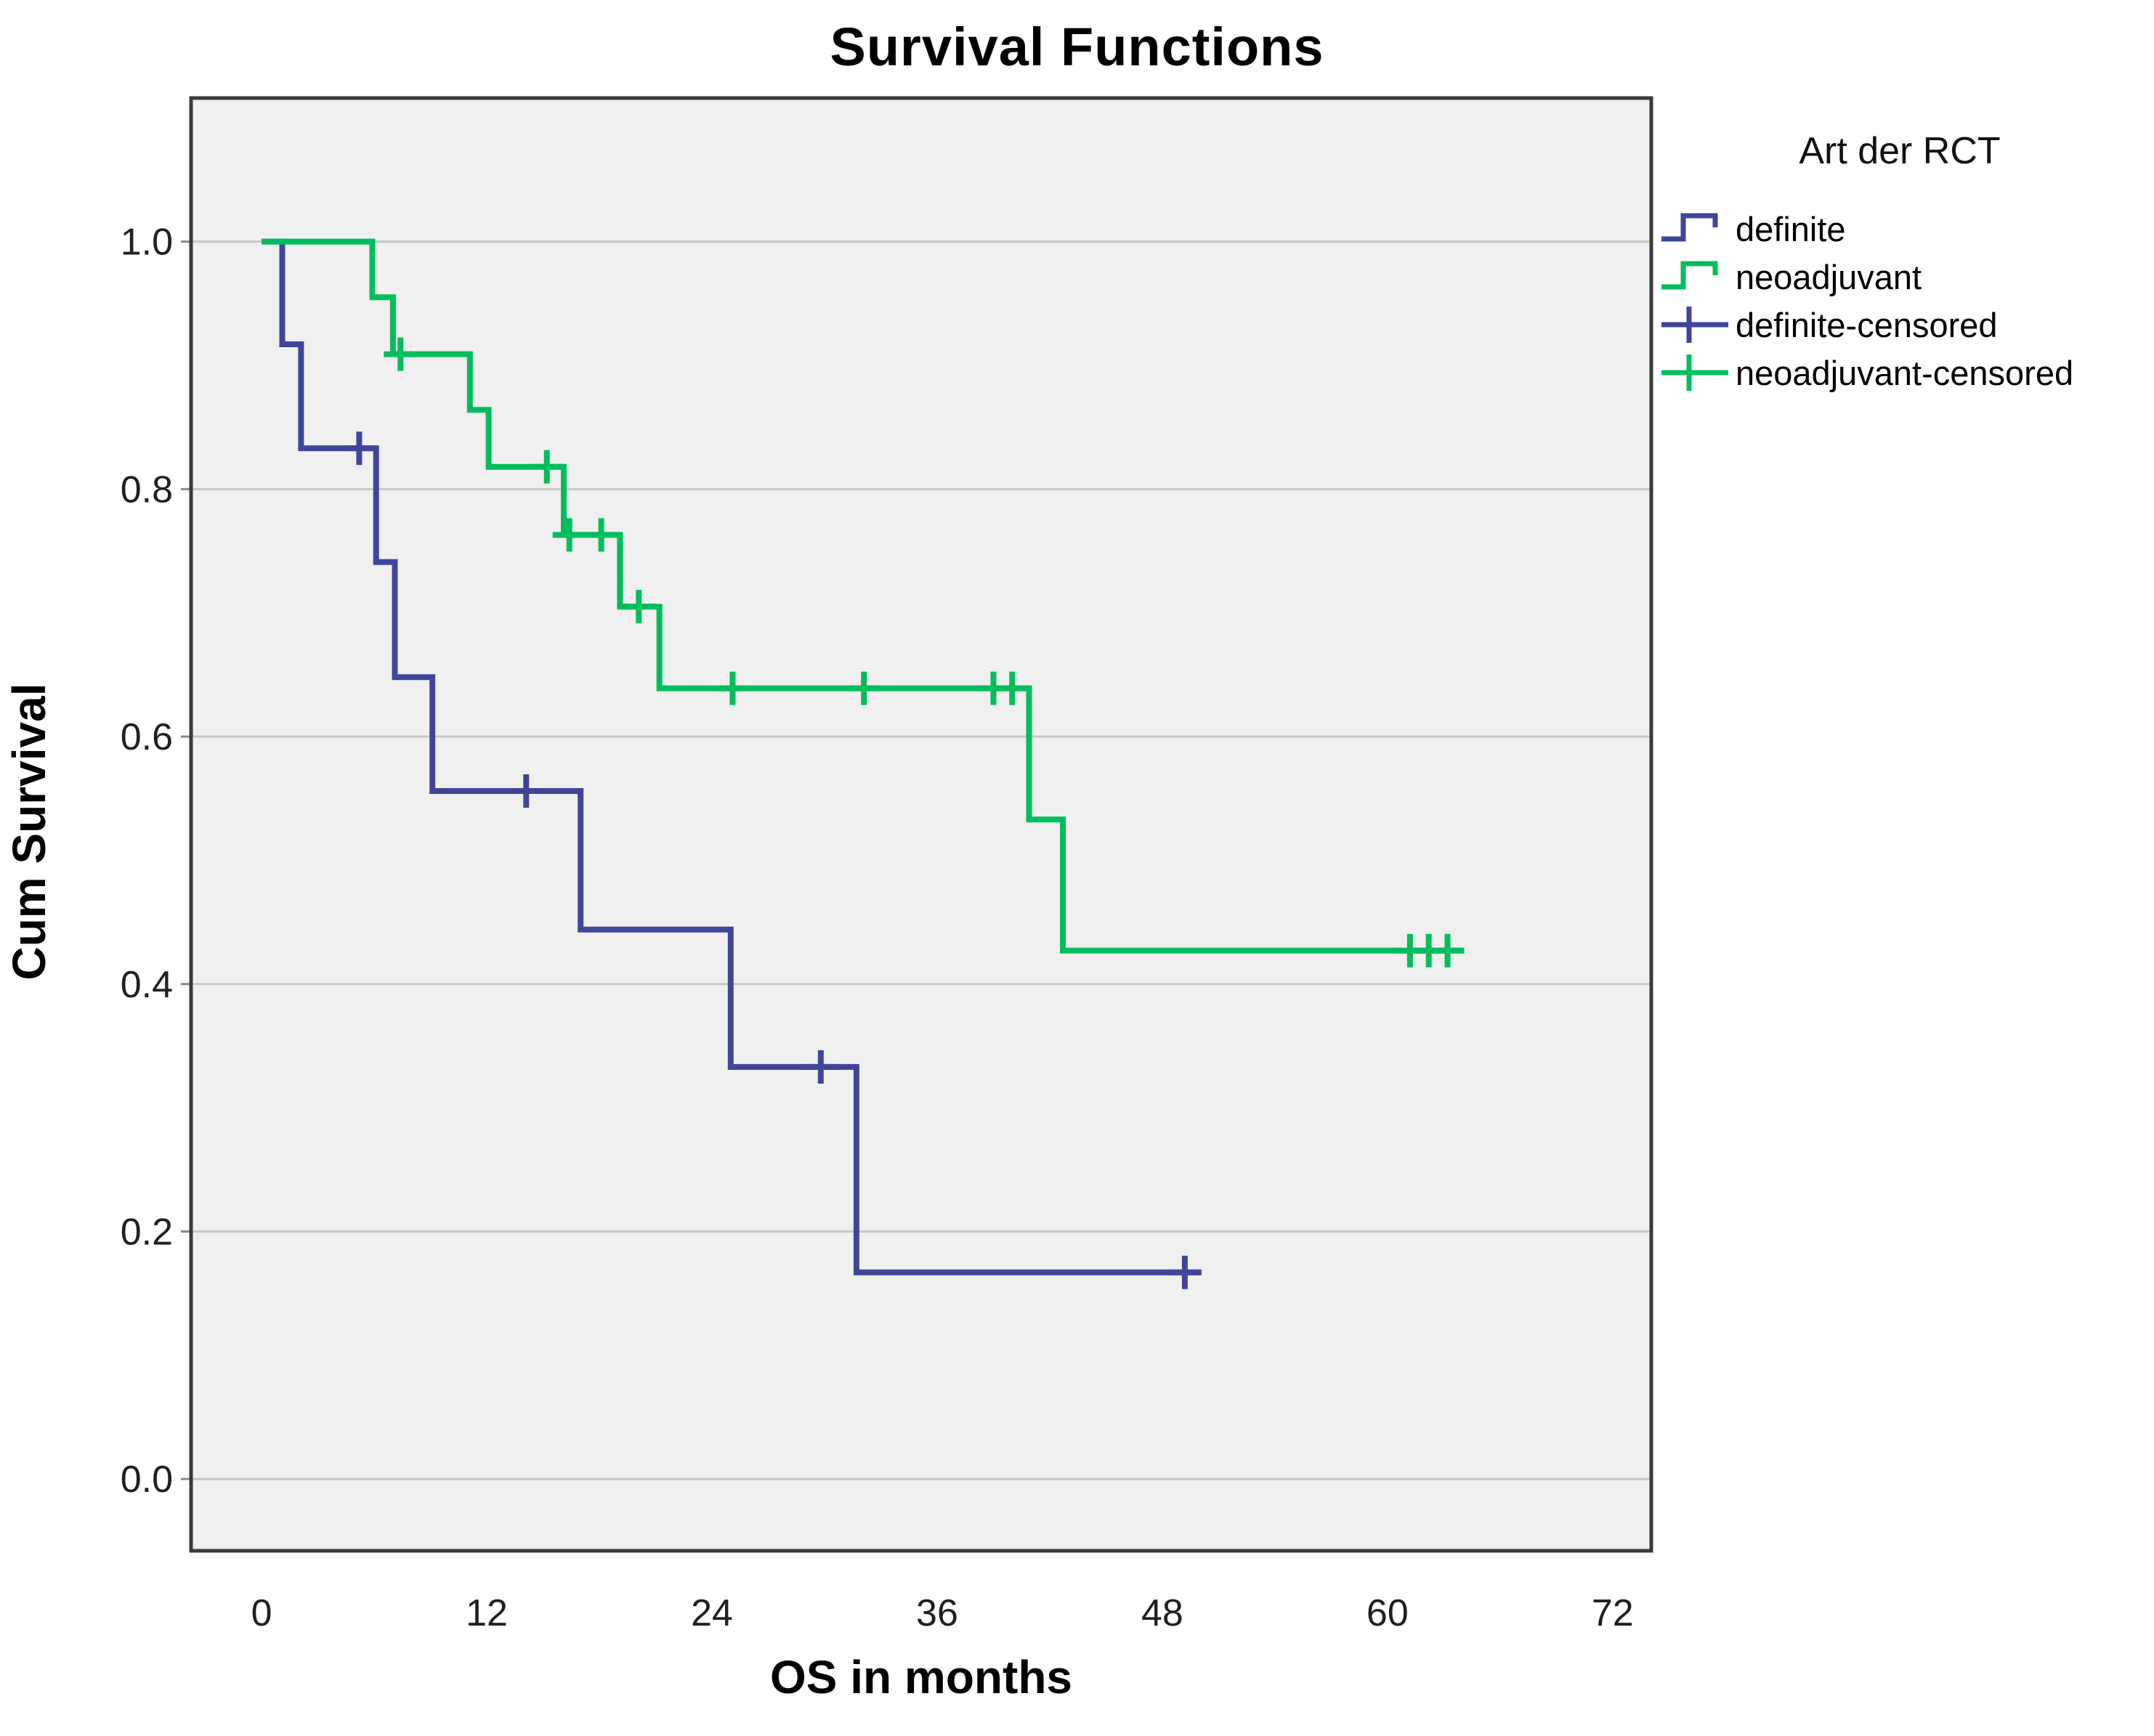 The width and height of the screenshot is (2154, 1736). I want to click on definite-censored-swatch-icon, so click(1694, 325).